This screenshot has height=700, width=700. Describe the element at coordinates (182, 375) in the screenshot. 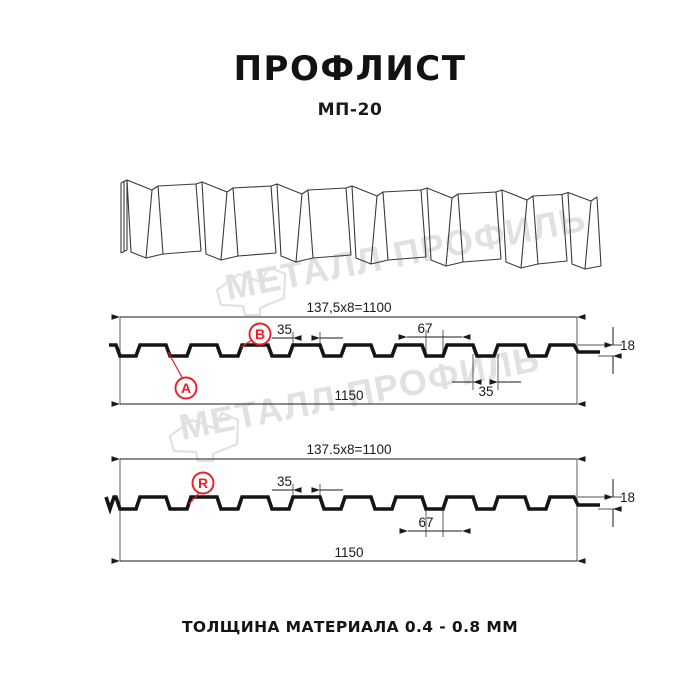

I see `marker-a: A` at that location.